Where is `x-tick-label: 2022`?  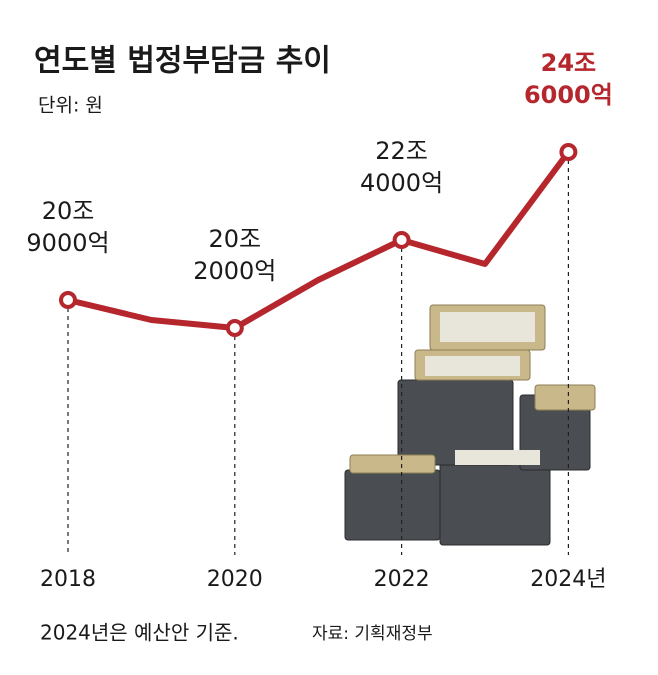
x-tick-label: 2022 is located at coordinates (402, 579).